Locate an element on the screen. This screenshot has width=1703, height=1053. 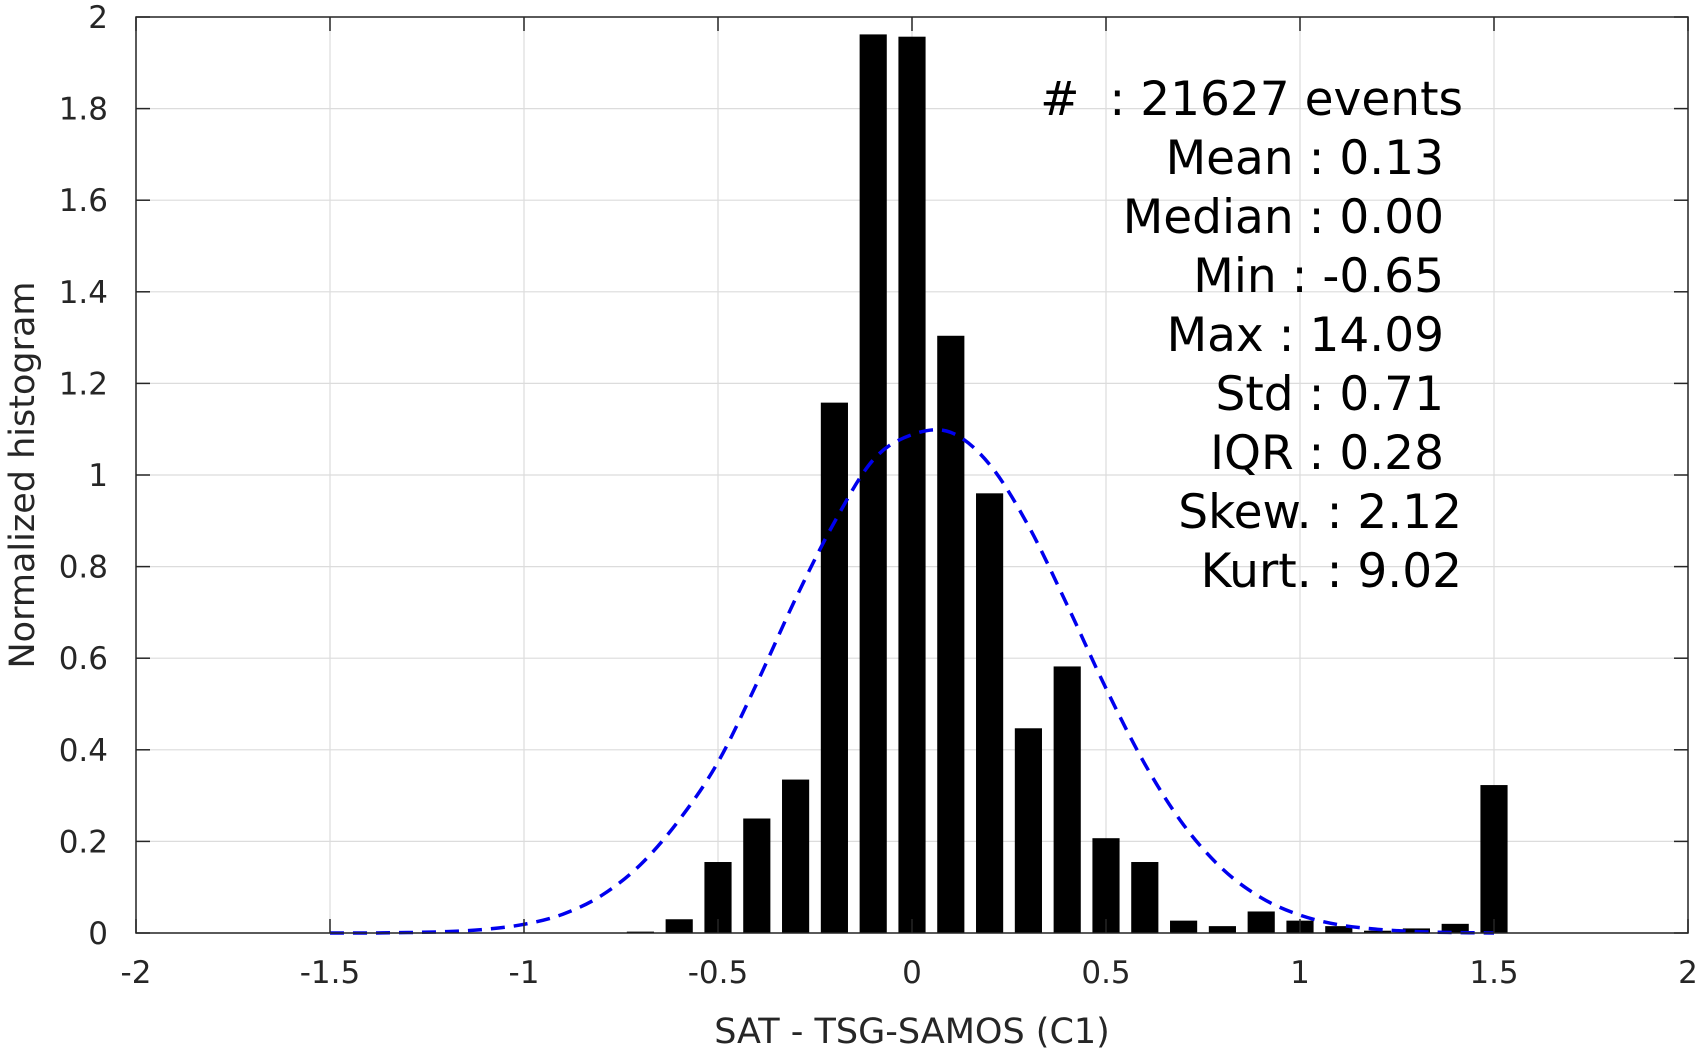
stats-iqr: IQR : 0.28 is located at coordinates (1327, 453).